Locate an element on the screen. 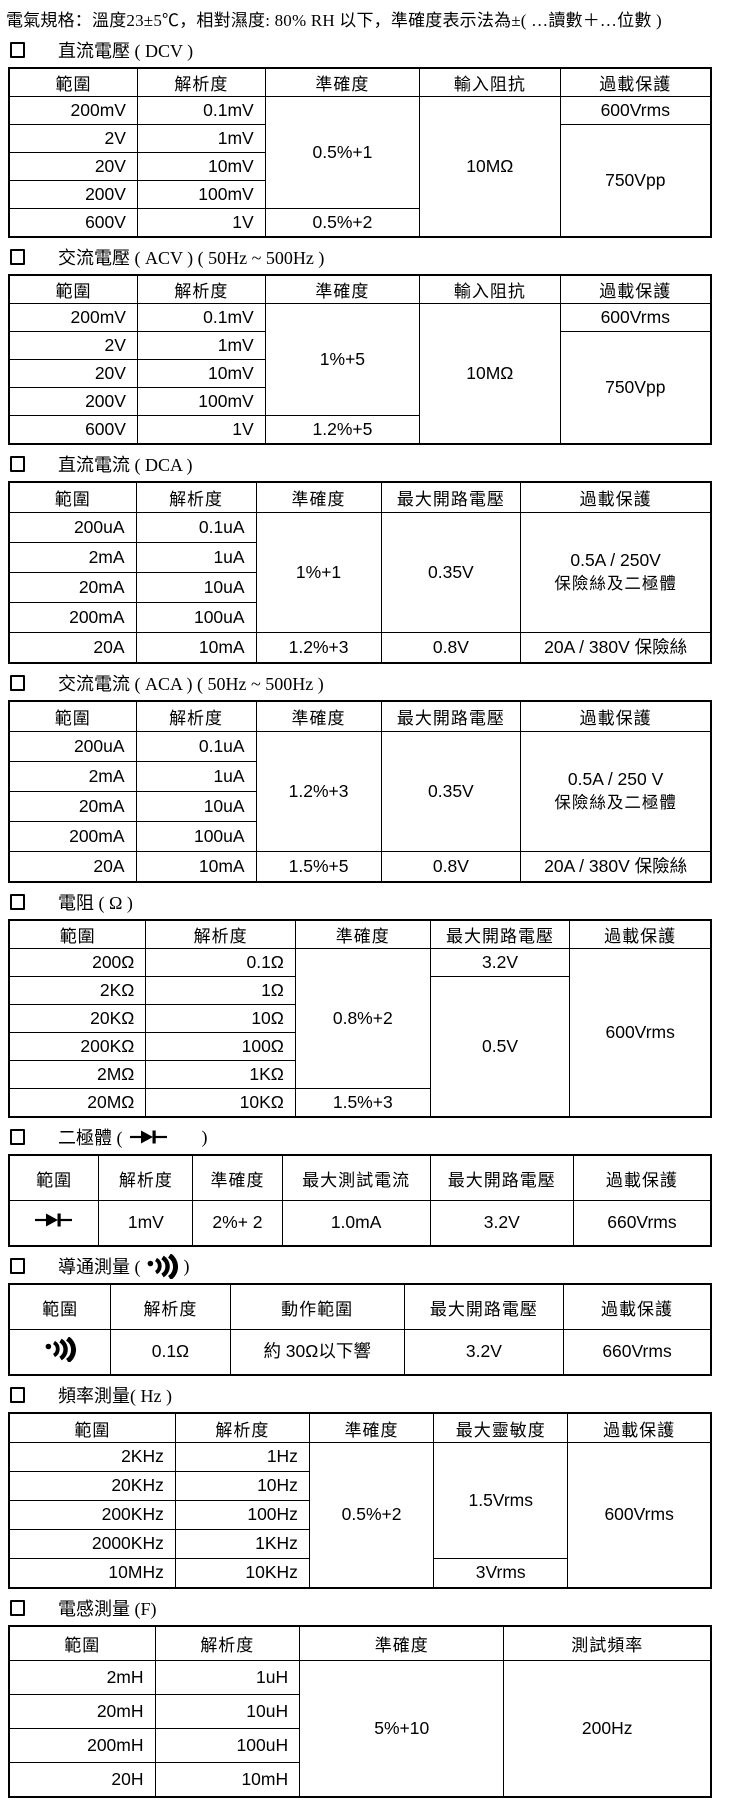  header-row: 範圍 解析度 準確度 測試頻率 is located at coordinates (360, 1643).